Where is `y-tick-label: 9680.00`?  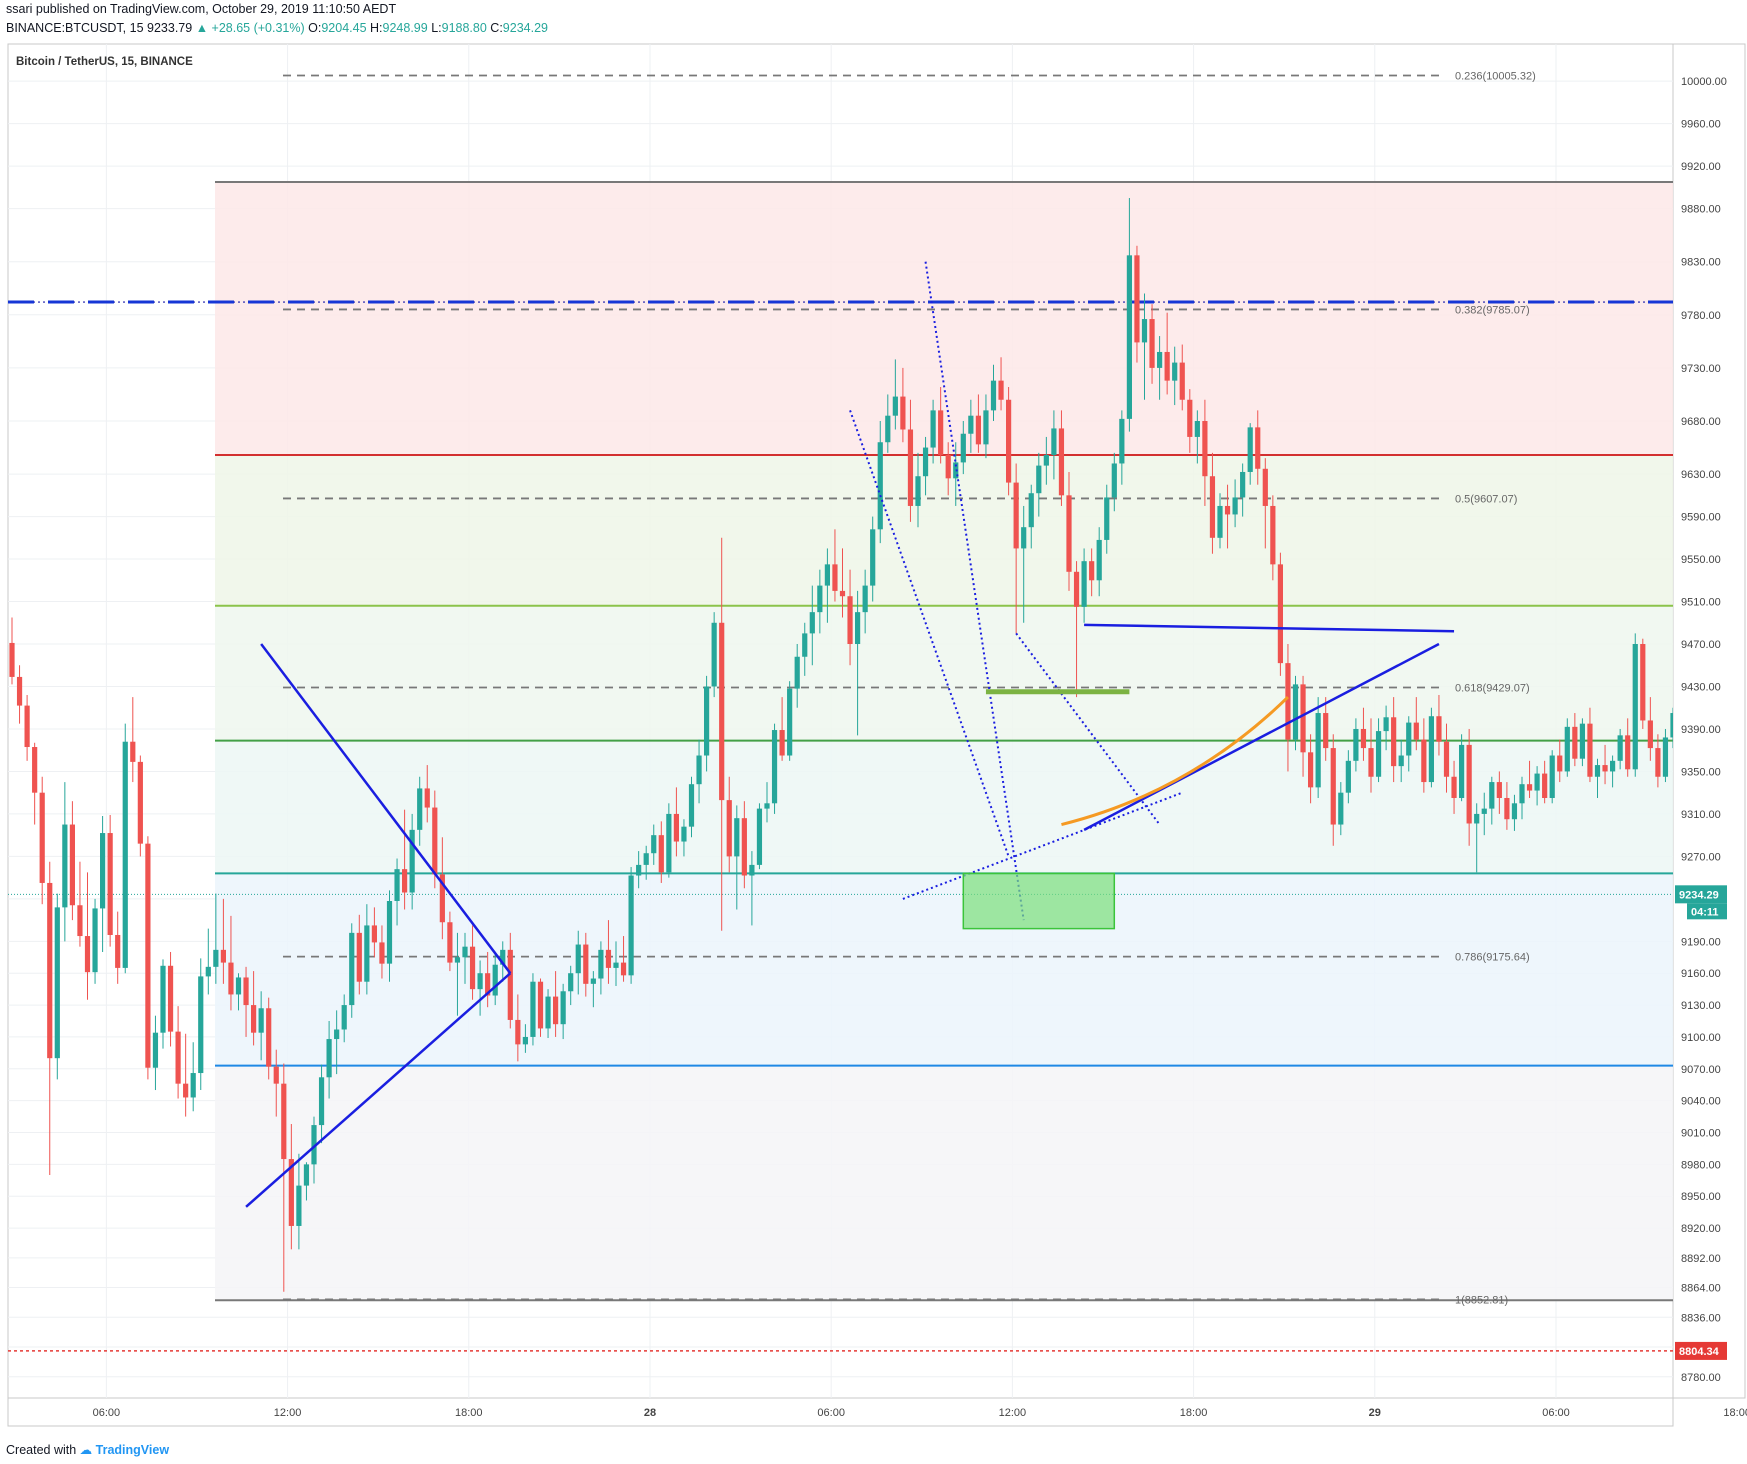 y-tick-label: 9680.00 is located at coordinates (1701, 422).